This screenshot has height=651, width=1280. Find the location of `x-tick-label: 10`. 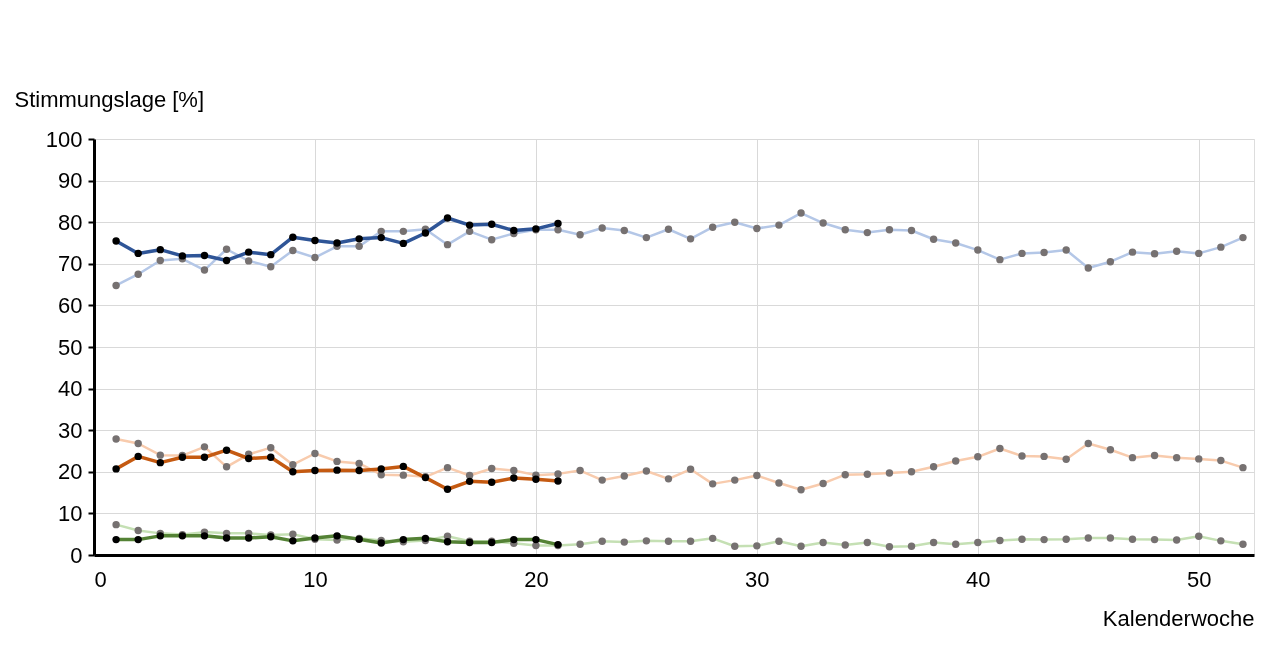

x-tick-label: 10 is located at coordinates (315, 579).